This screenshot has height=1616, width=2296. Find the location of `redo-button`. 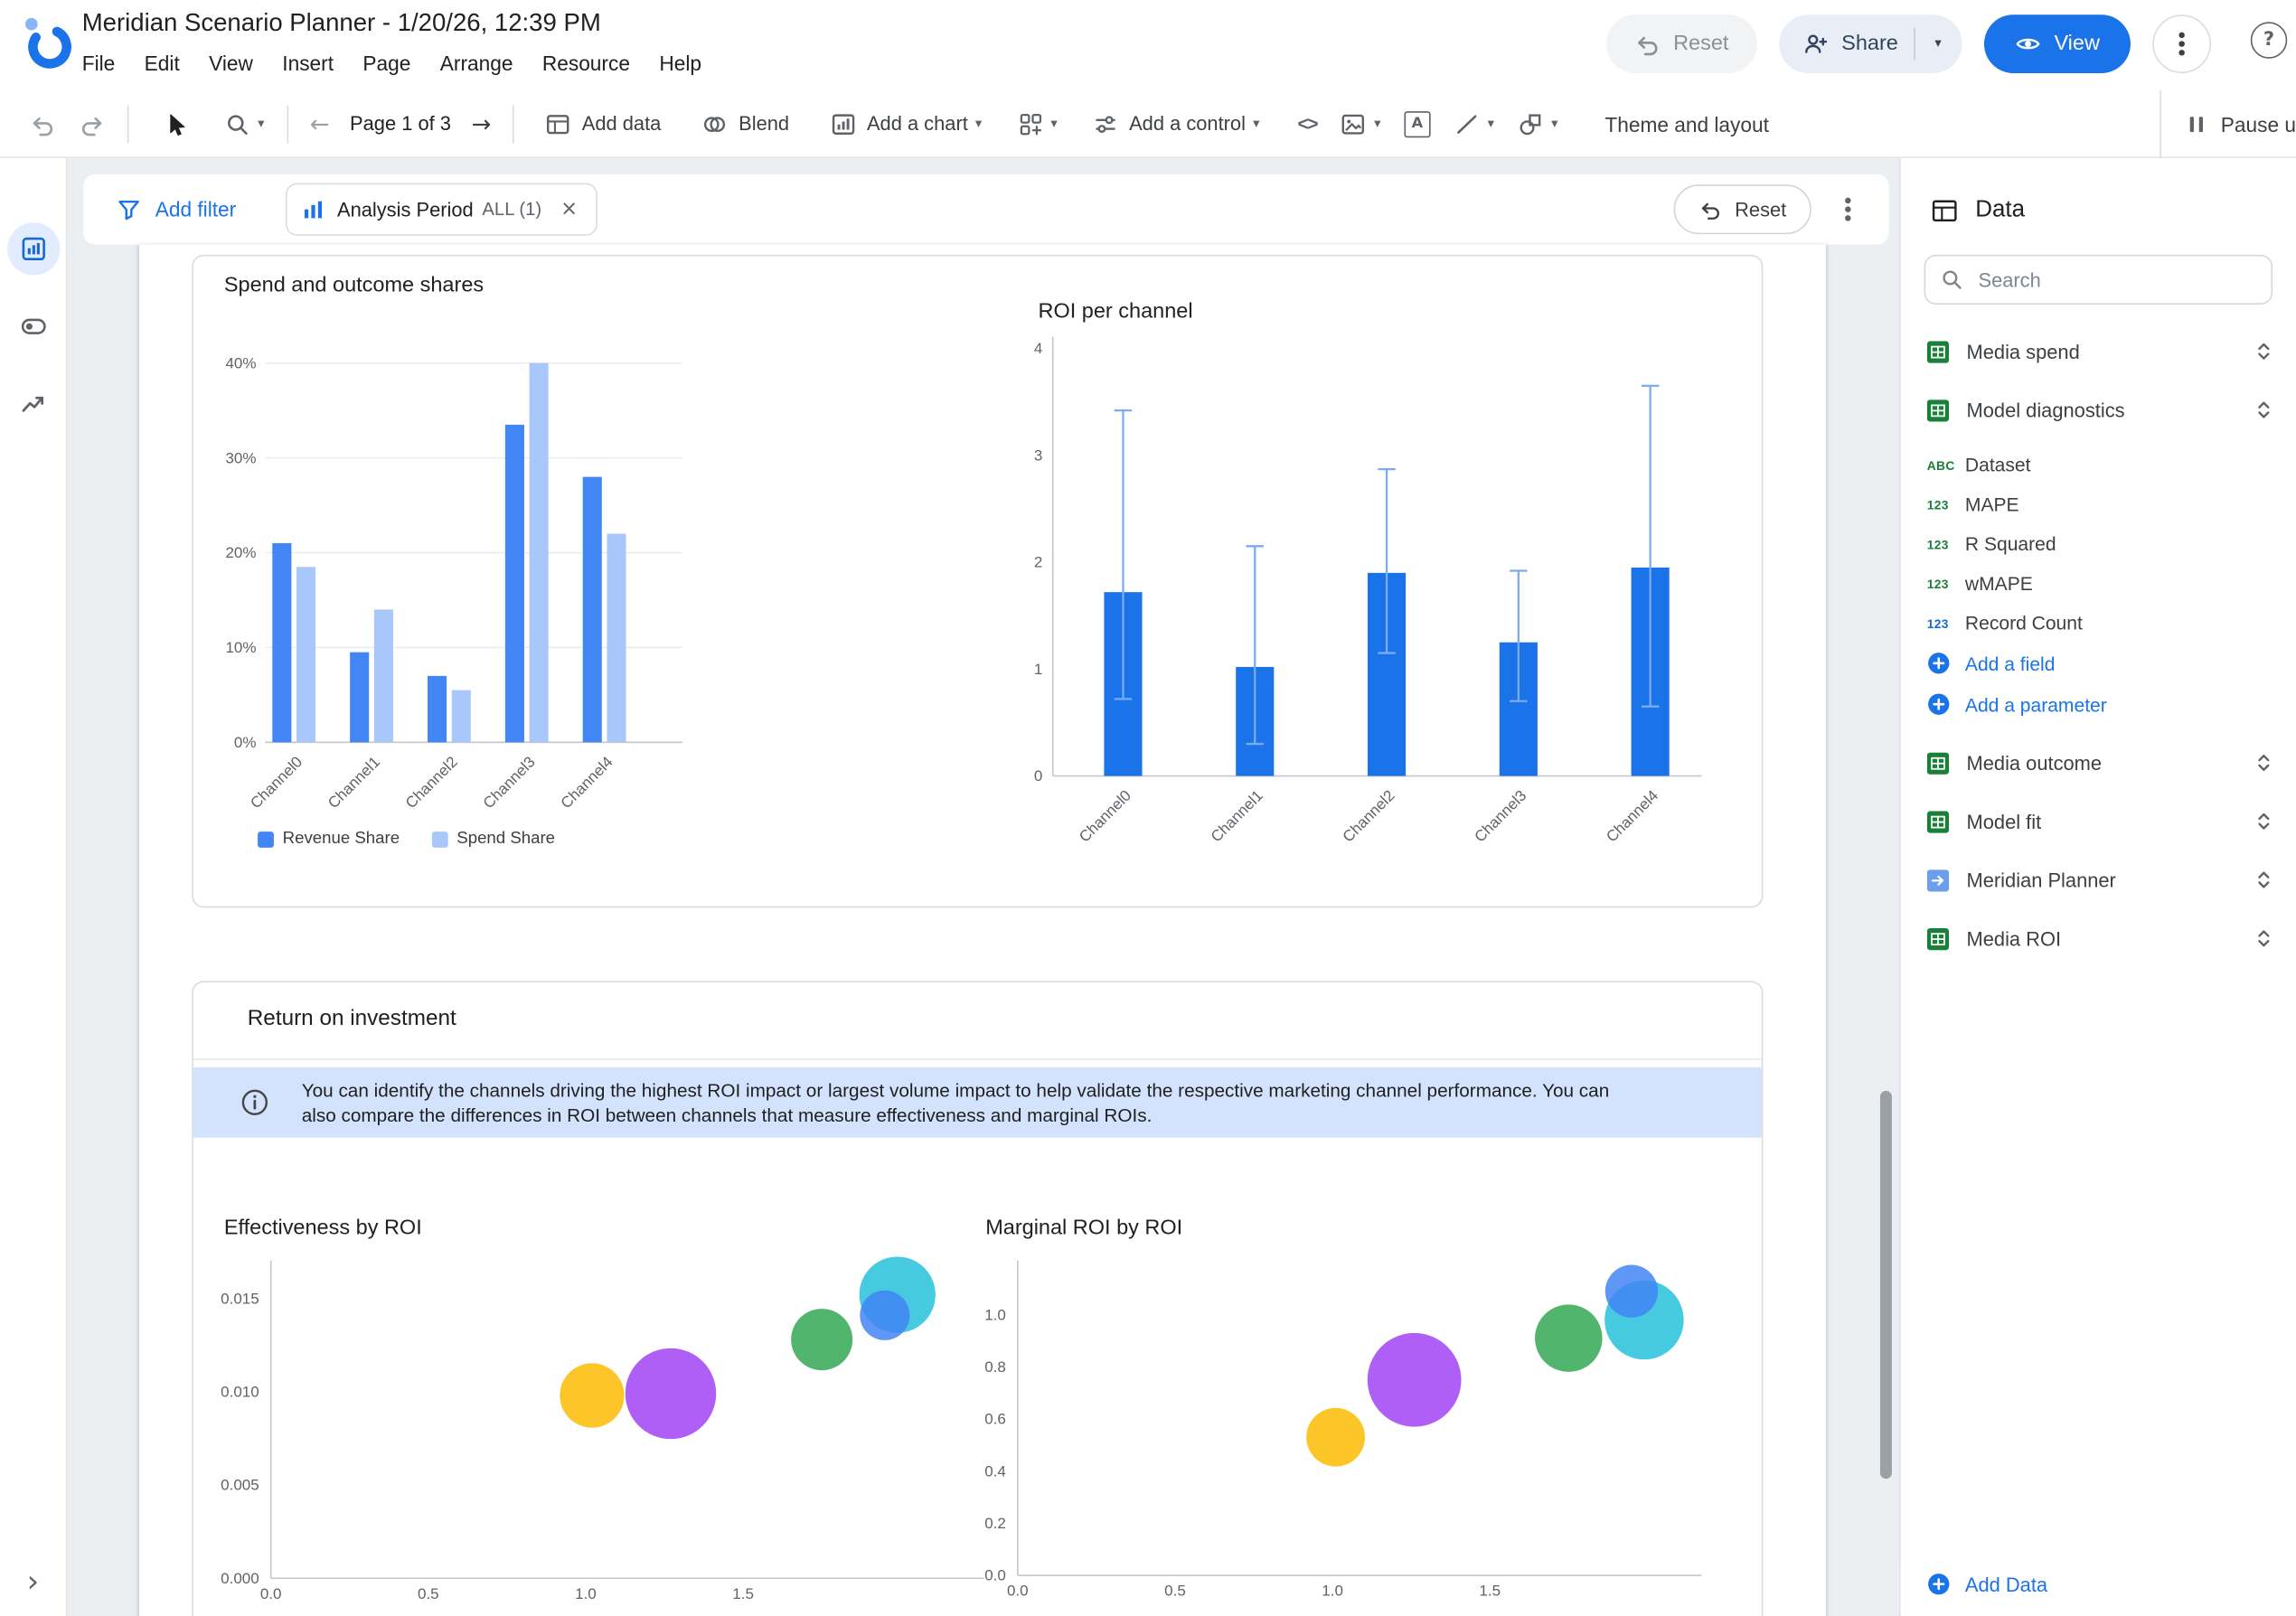

redo-button is located at coordinates (93, 124).